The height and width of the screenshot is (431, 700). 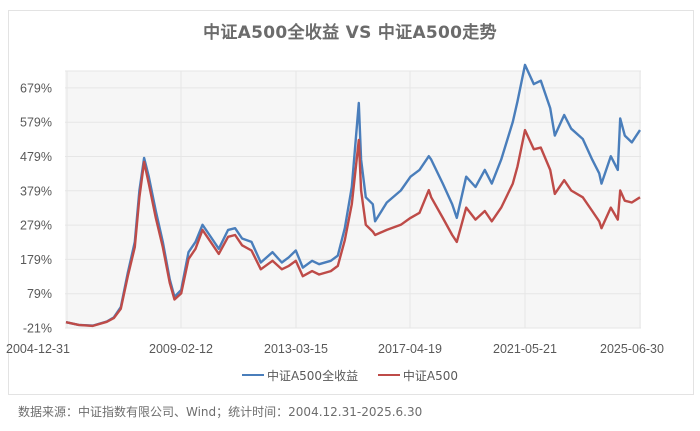 What do you see at coordinates (312, 375) in the screenshot?
I see `legend-label: 中证A500全收益` at bounding box center [312, 375].